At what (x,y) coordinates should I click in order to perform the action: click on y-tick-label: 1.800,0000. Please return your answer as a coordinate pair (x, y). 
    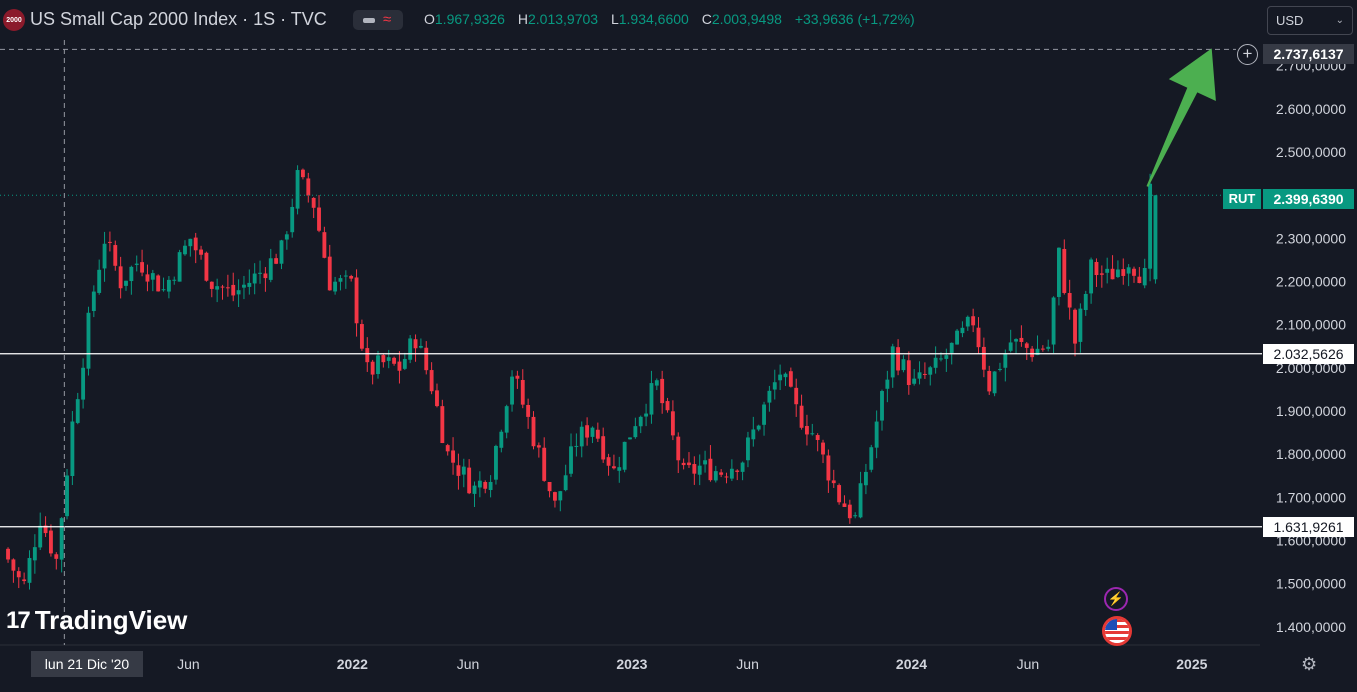
    Looking at the image, I should click on (1311, 454).